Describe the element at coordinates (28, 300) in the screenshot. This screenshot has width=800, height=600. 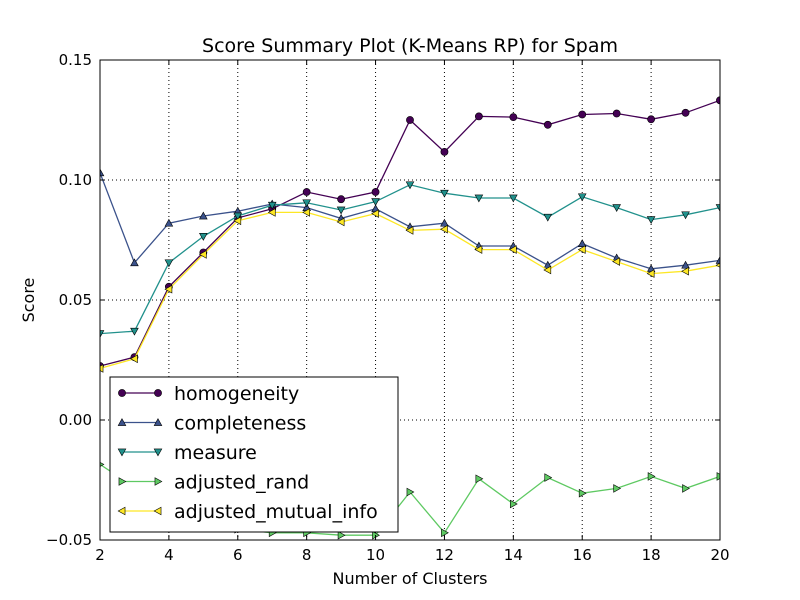
I see `y-axis-label: Score` at that location.